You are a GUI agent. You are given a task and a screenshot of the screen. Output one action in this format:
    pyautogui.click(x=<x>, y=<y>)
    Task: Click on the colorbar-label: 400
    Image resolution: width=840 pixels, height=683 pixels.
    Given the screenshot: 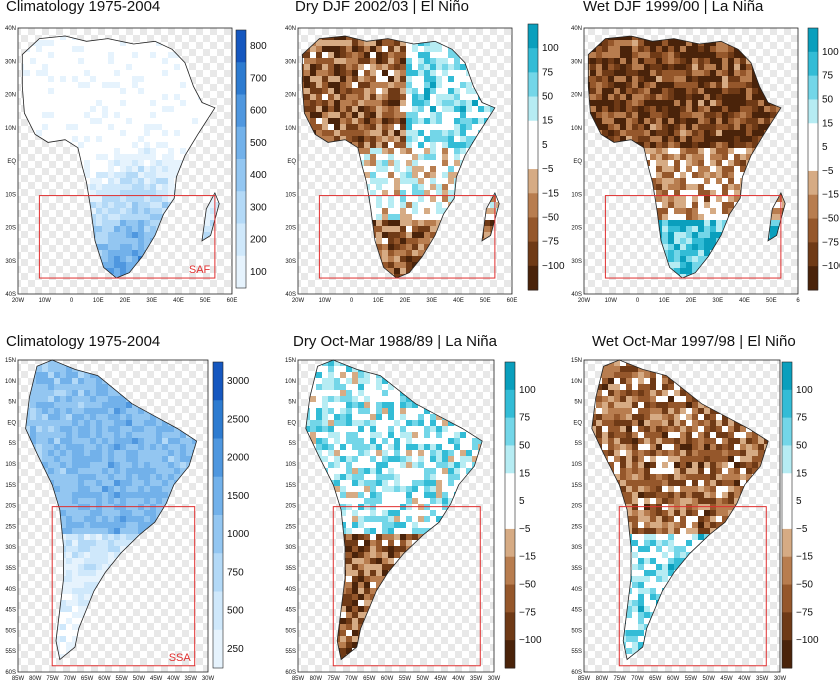 What is the action you would take?
    pyautogui.click(x=258, y=175)
    